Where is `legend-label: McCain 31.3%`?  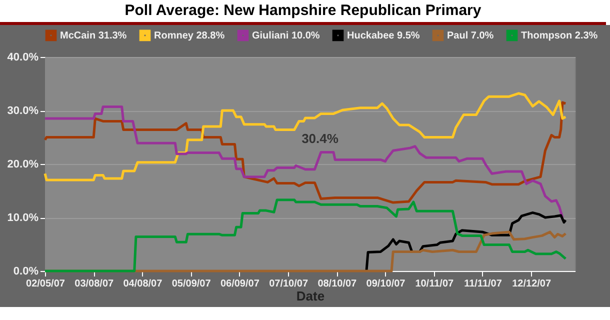 legend-label: McCain 31.3% is located at coordinates (93, 36).